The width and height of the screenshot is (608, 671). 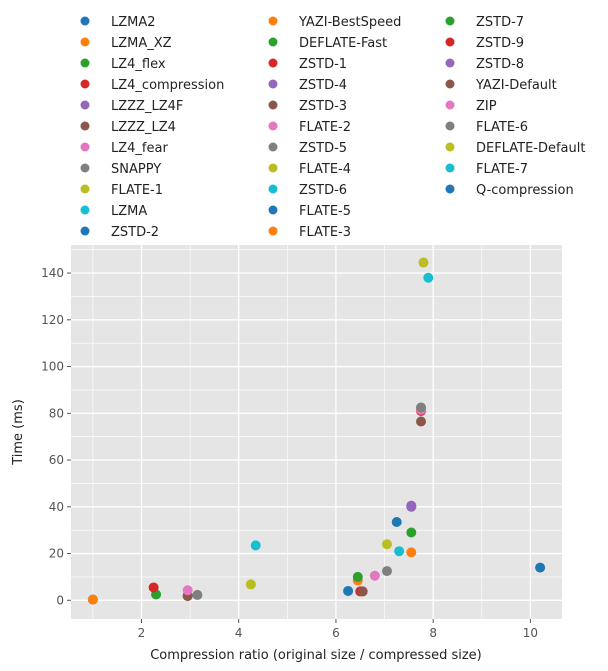 What do you see at coordinates (325, 127) in the screenshot?
I see `legend-entry: FLATE-2` at bounding box center [325, 127].